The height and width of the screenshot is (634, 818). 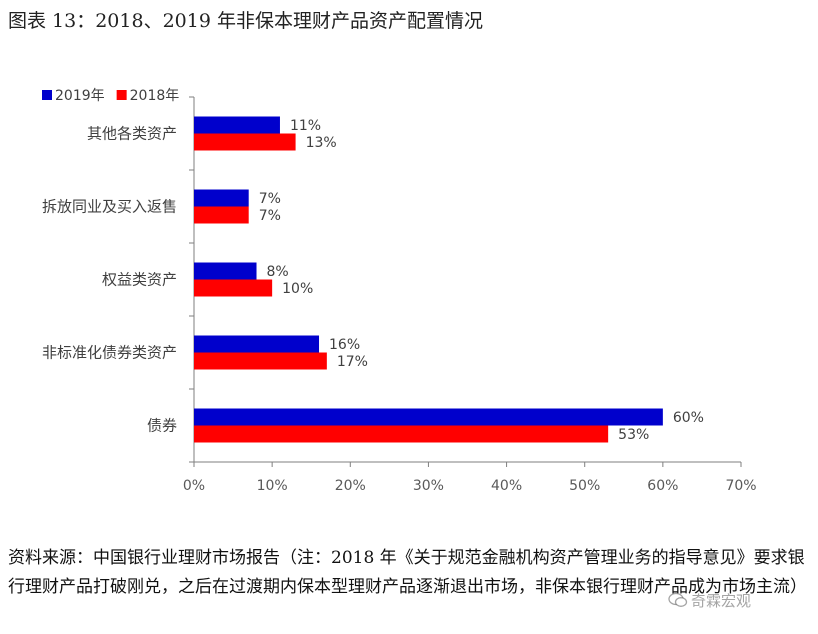 What do you see at coordinates (678, 602) in the screenshot?
I see `wechat-icon` at bounding box center [678, 602].